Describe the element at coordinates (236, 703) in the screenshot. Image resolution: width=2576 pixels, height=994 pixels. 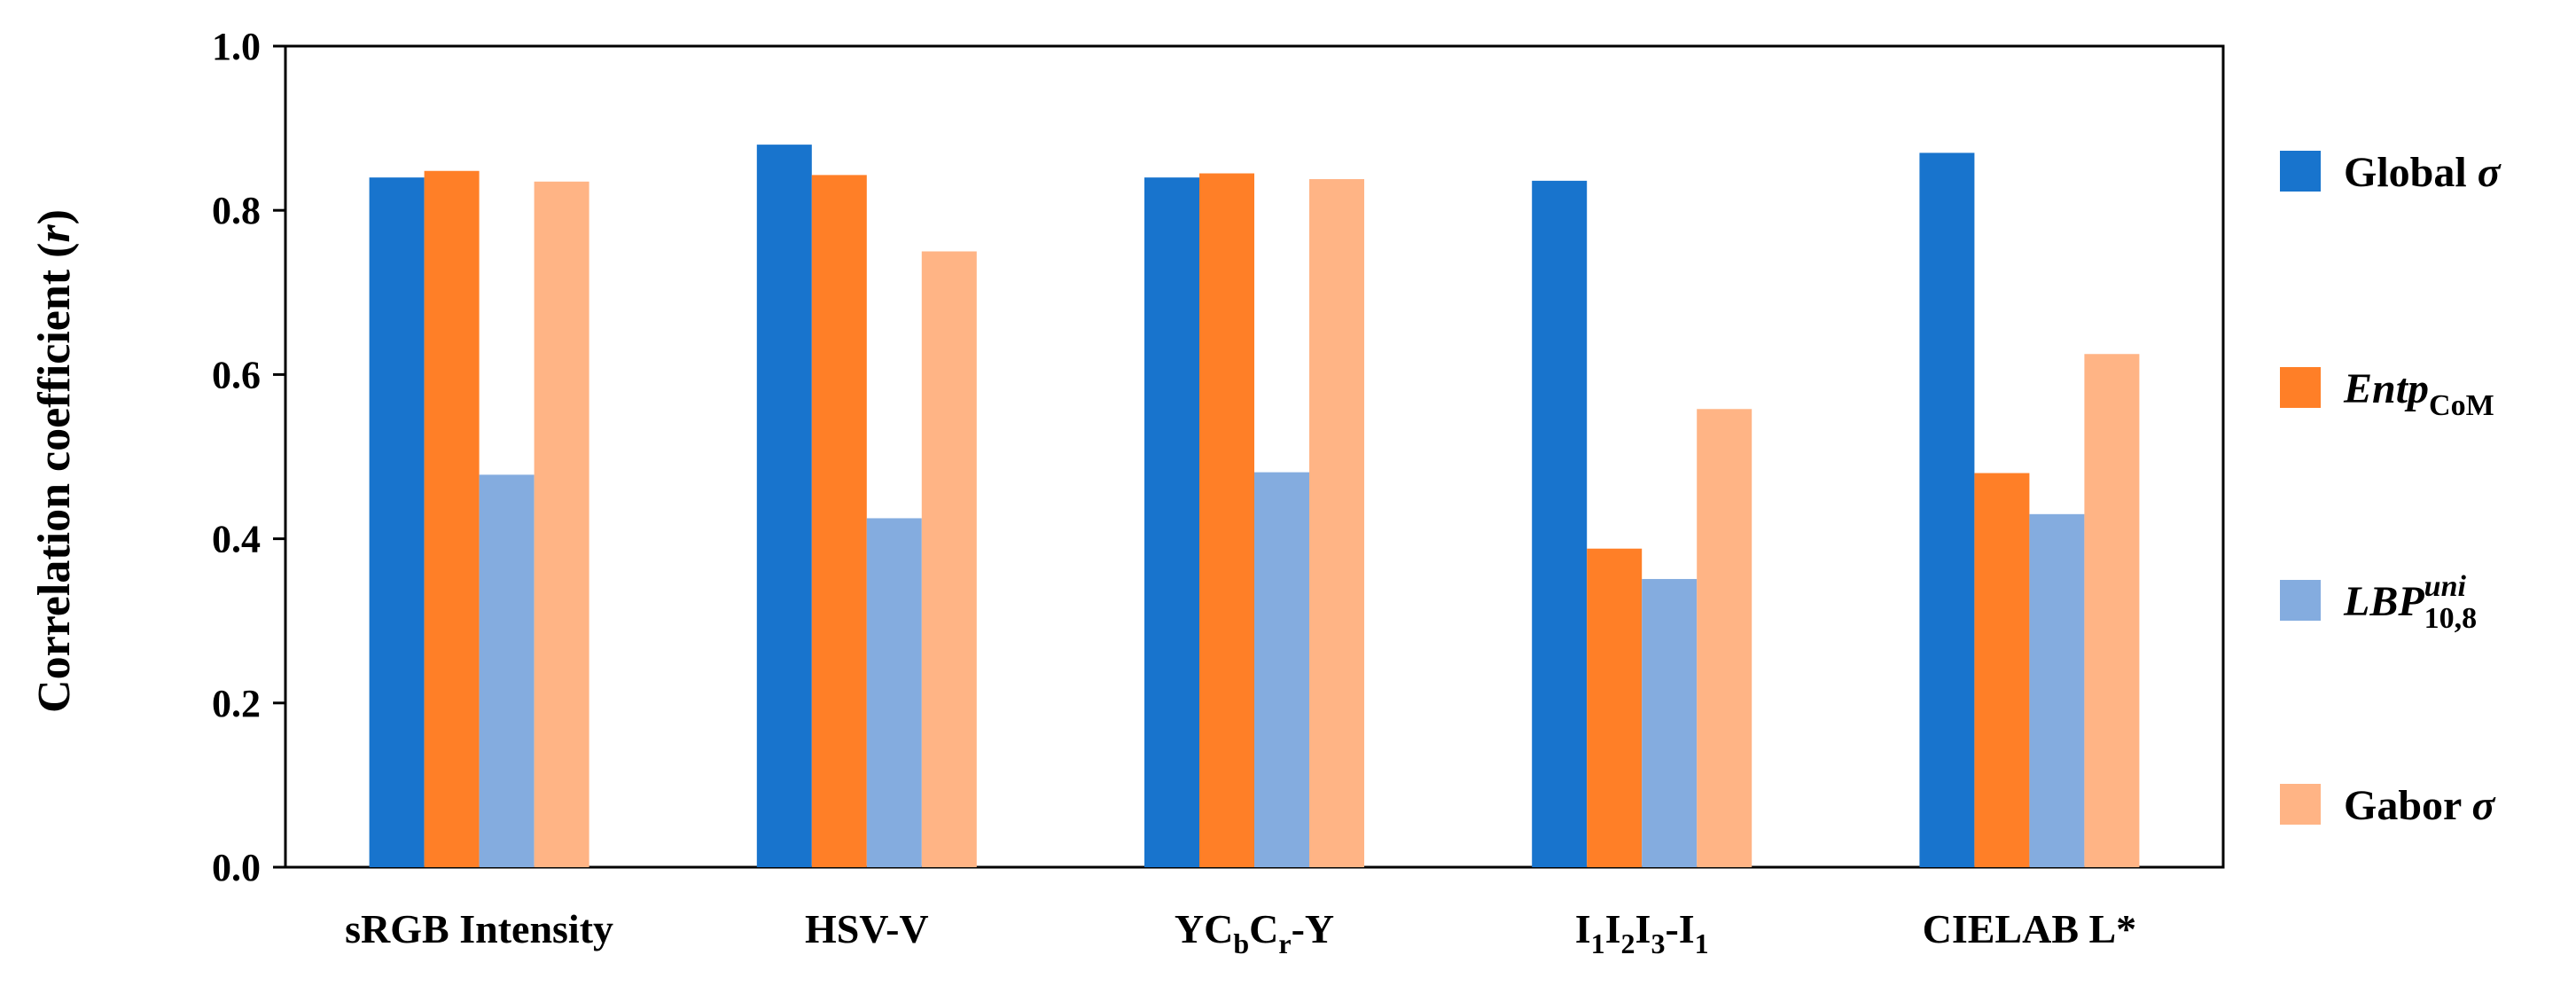
I see `y-tick-label: 0.2` at that location.